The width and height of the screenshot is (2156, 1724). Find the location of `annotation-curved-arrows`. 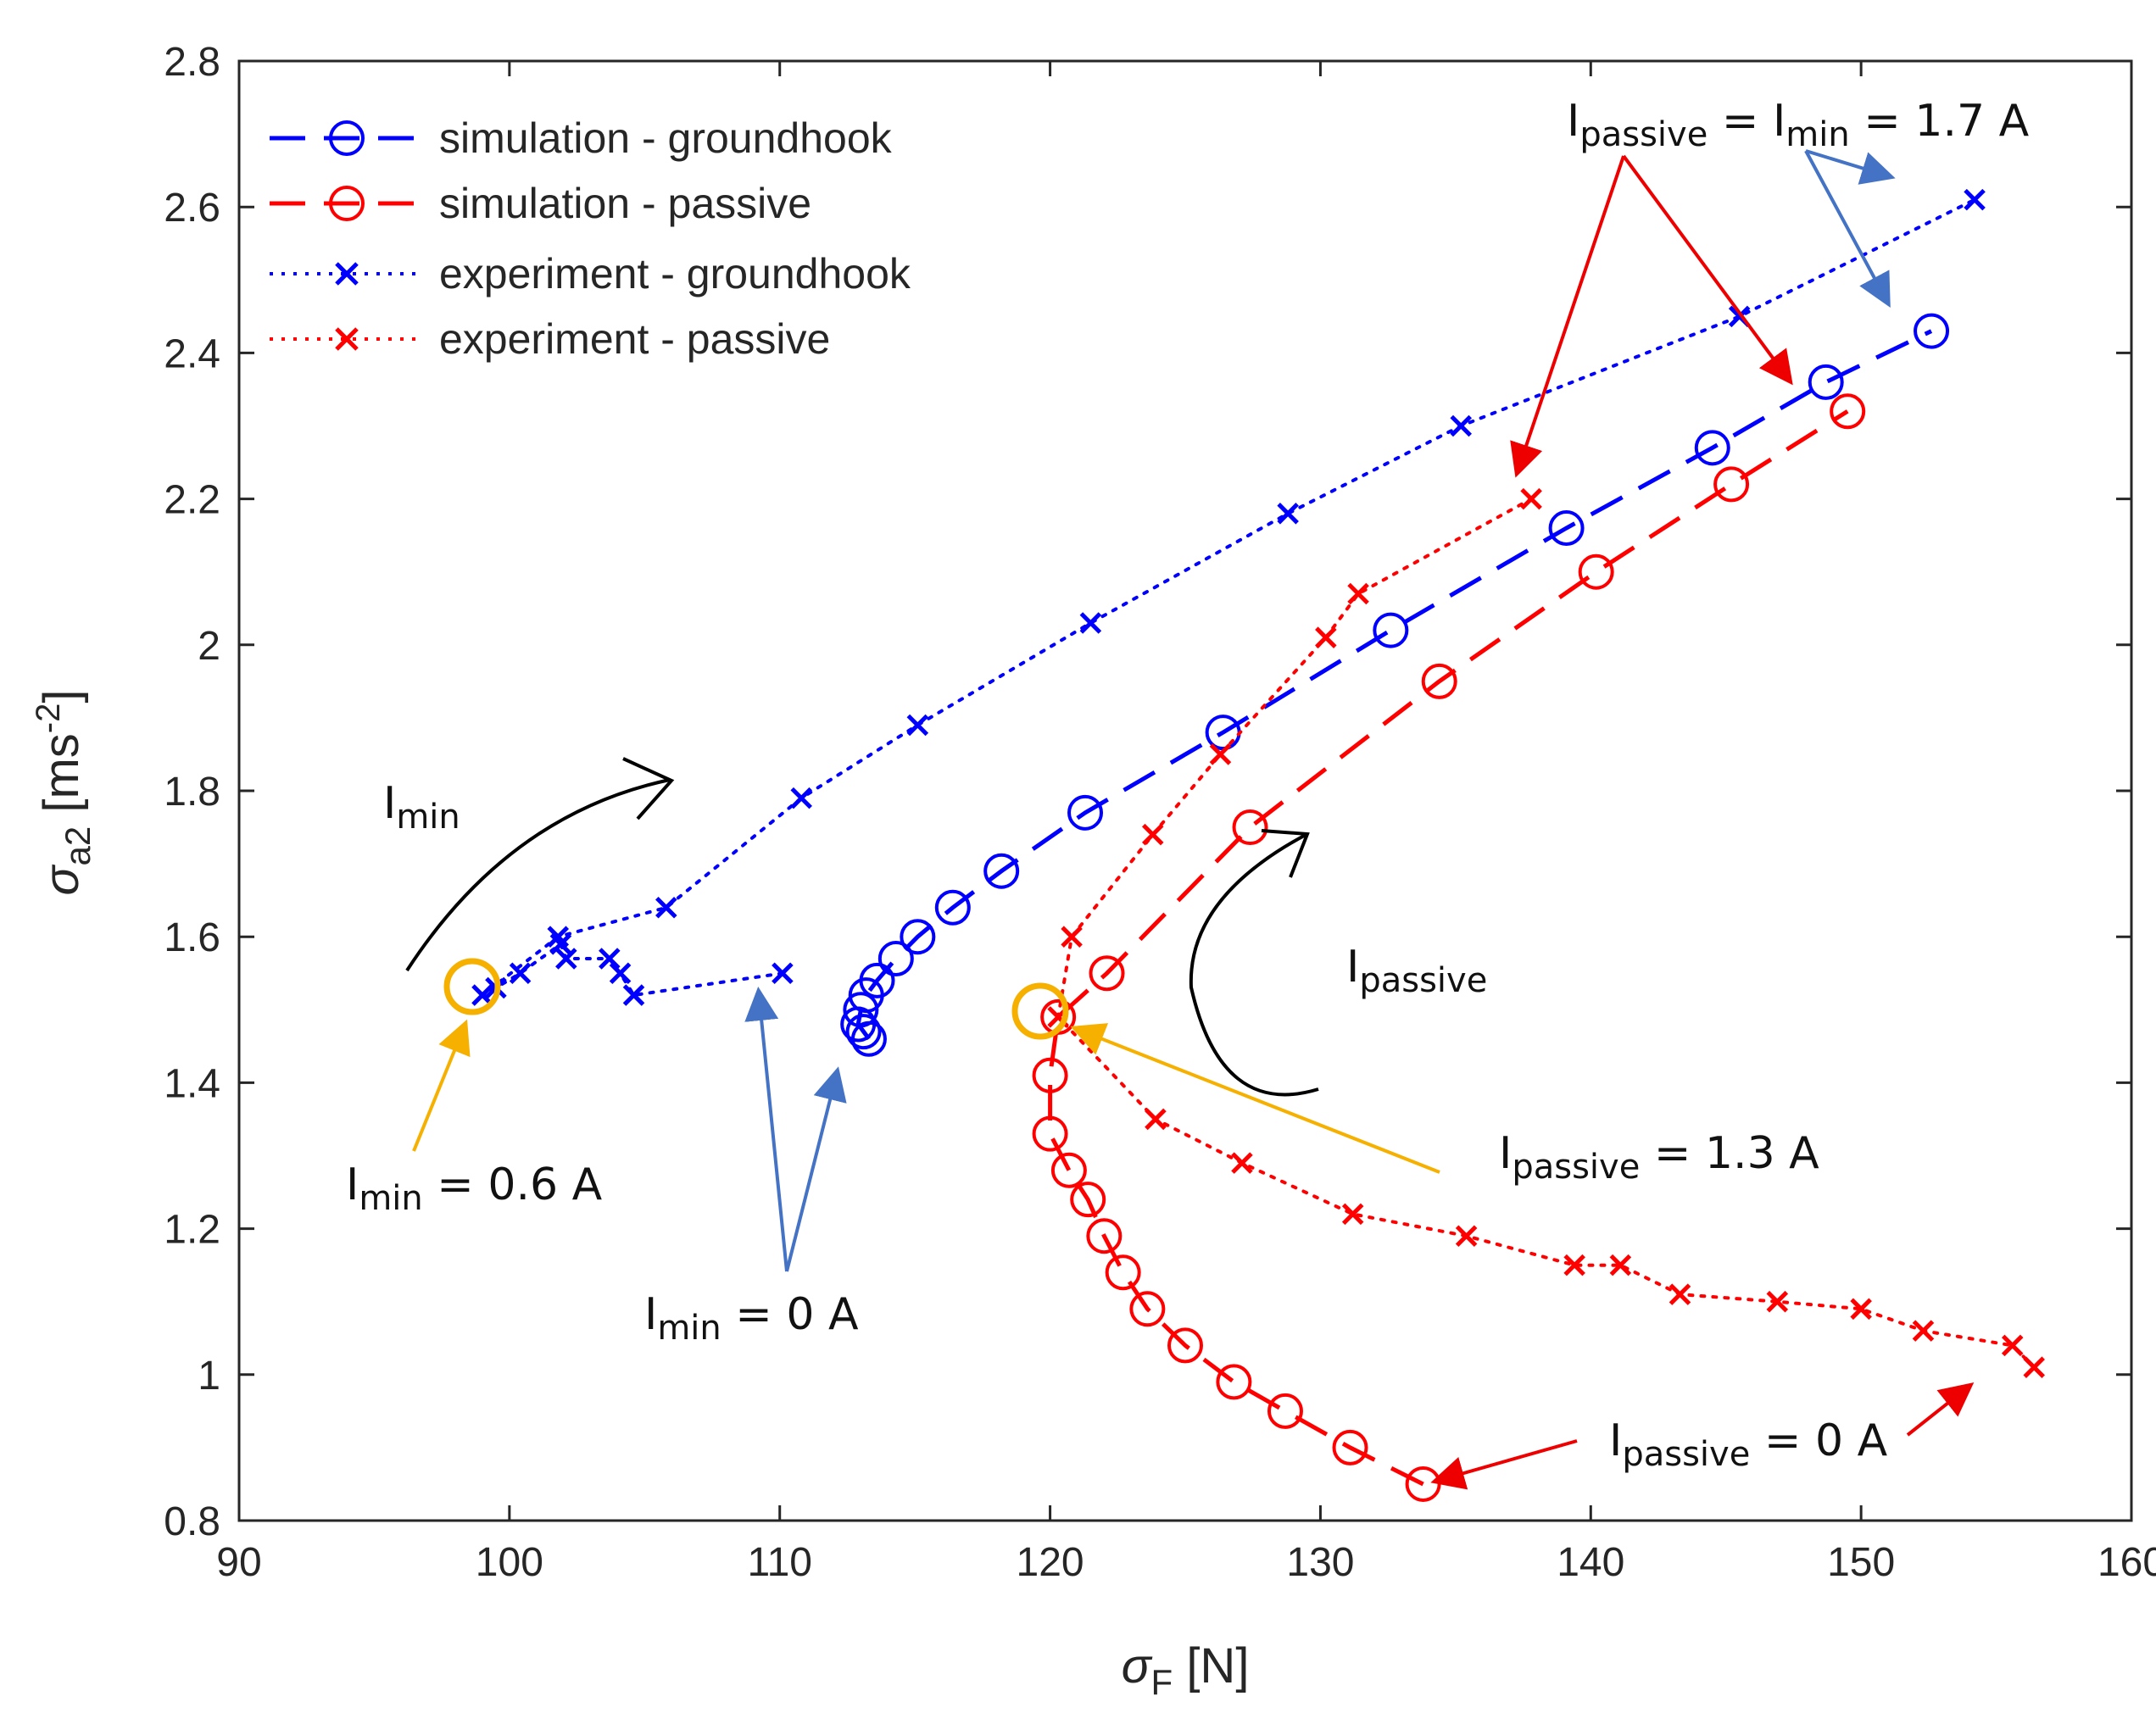

annotation-curved-arrows is located at coordinates (862, 927).